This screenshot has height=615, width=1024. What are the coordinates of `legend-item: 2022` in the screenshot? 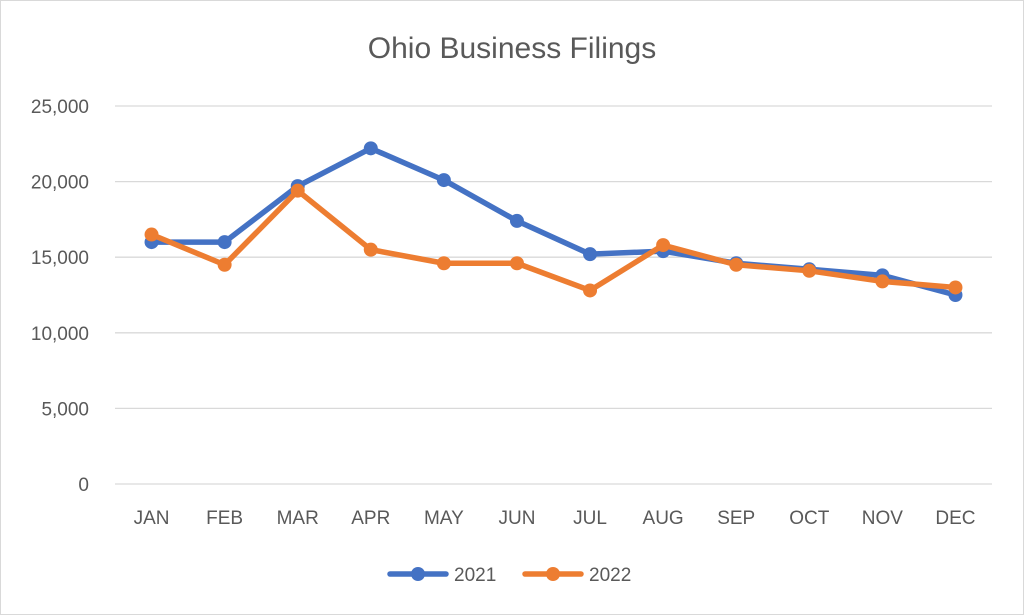 It's located at (576, 575).